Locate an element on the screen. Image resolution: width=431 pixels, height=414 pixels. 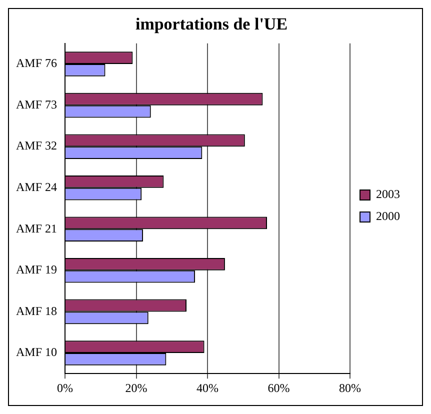
x-tick-label: 80% is located at coordinates (350, 387).